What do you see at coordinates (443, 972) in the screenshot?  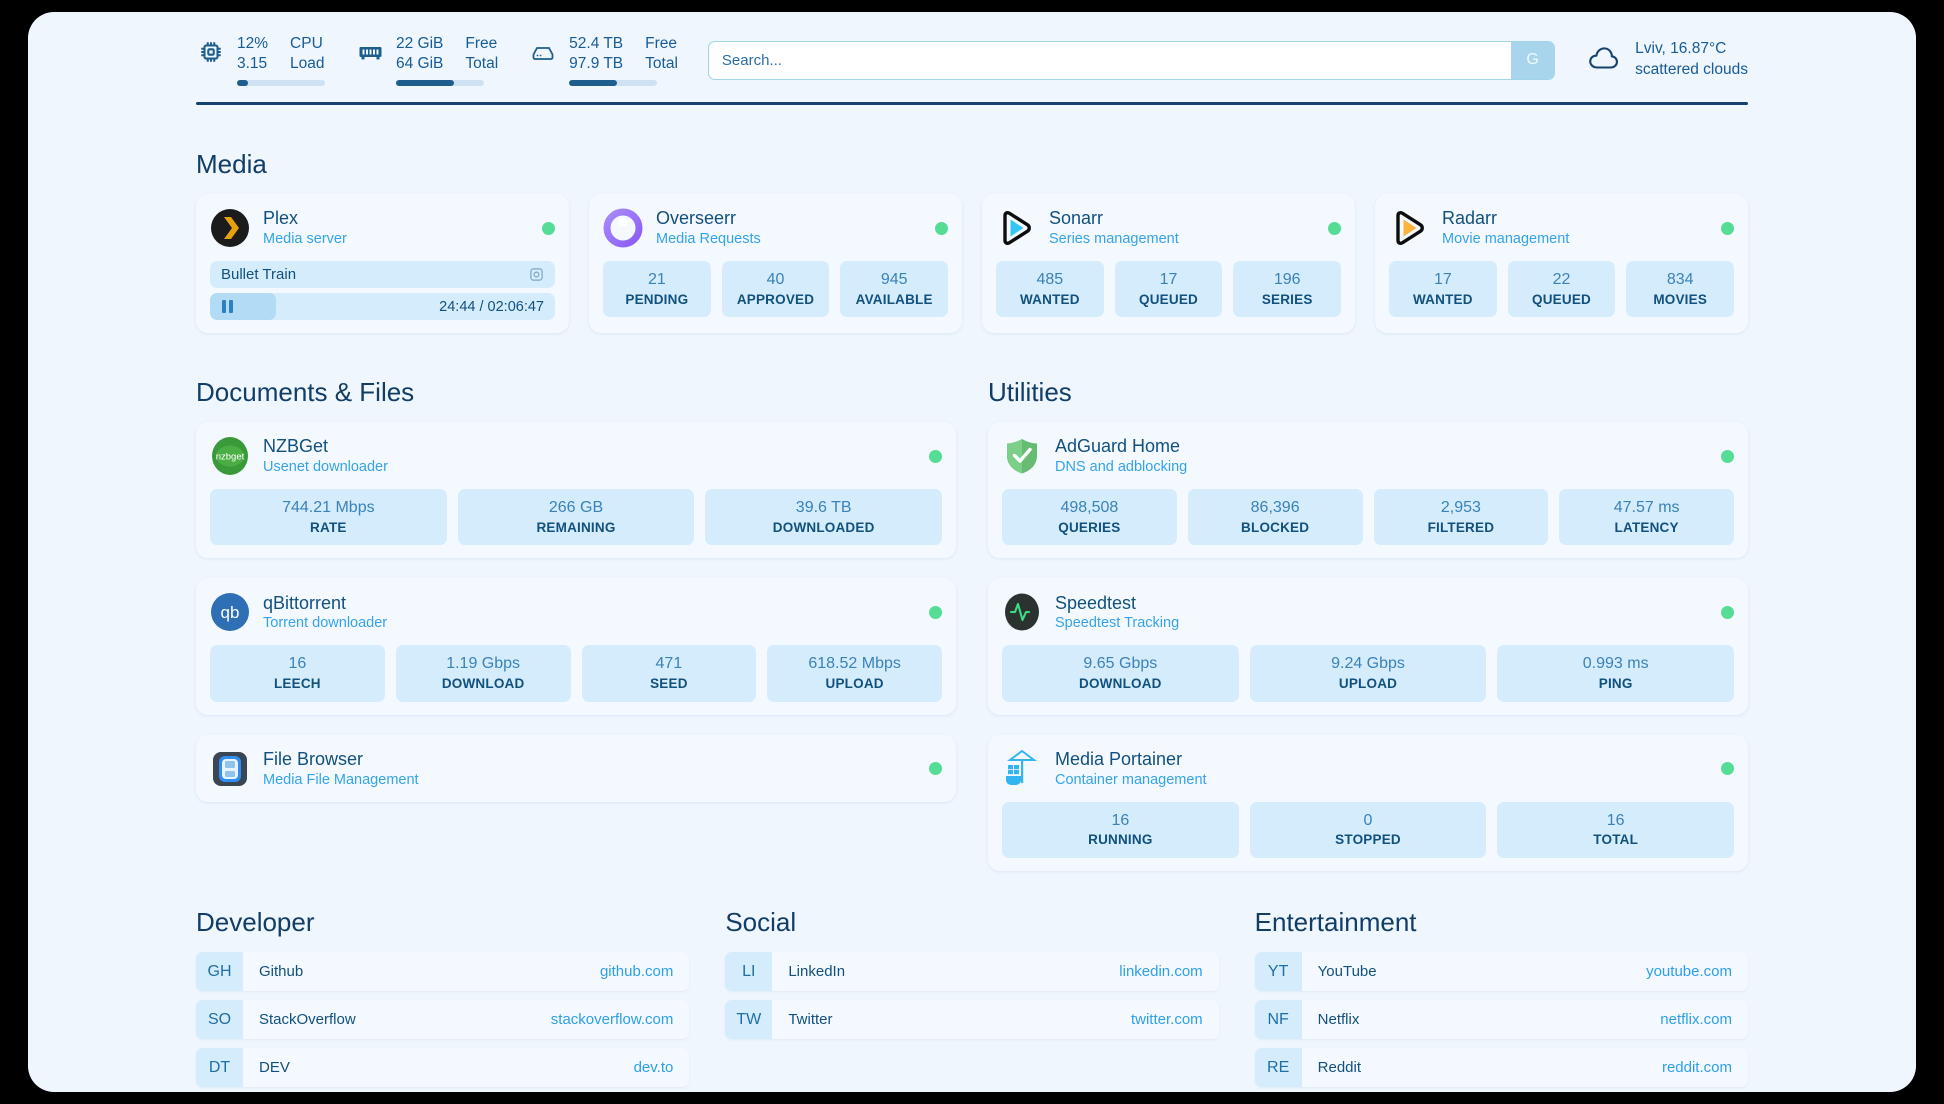 I see `bookmark-item: GH Github github.com` at bounding box center [443, 972].